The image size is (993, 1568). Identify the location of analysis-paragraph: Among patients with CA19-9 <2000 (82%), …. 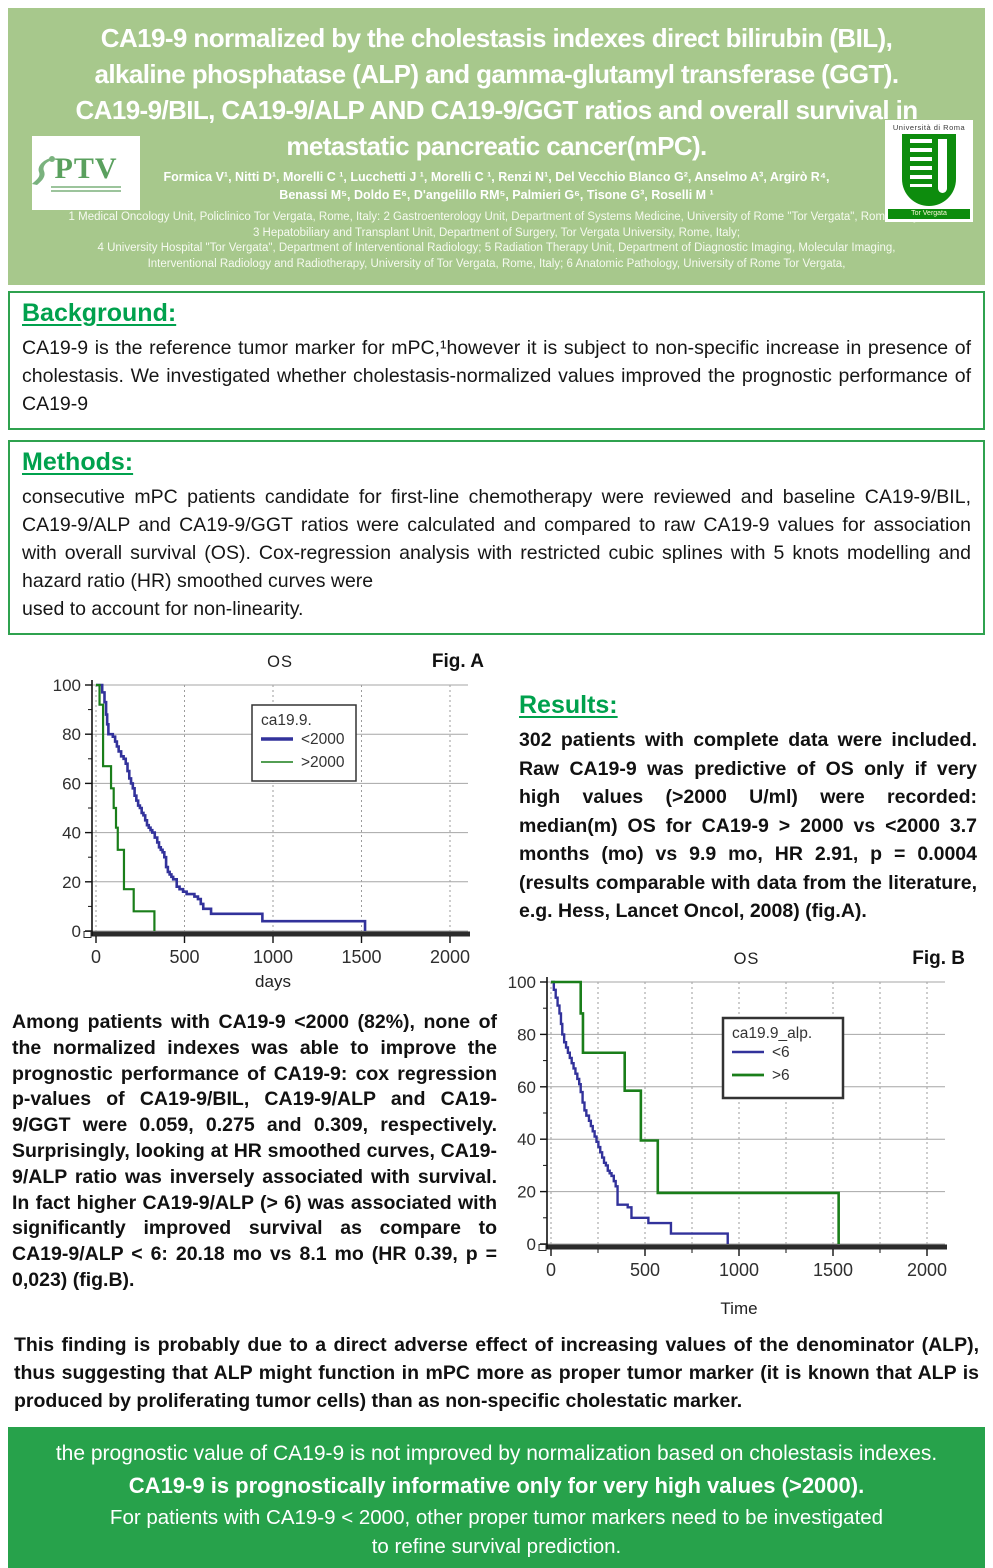
(254, 1151).